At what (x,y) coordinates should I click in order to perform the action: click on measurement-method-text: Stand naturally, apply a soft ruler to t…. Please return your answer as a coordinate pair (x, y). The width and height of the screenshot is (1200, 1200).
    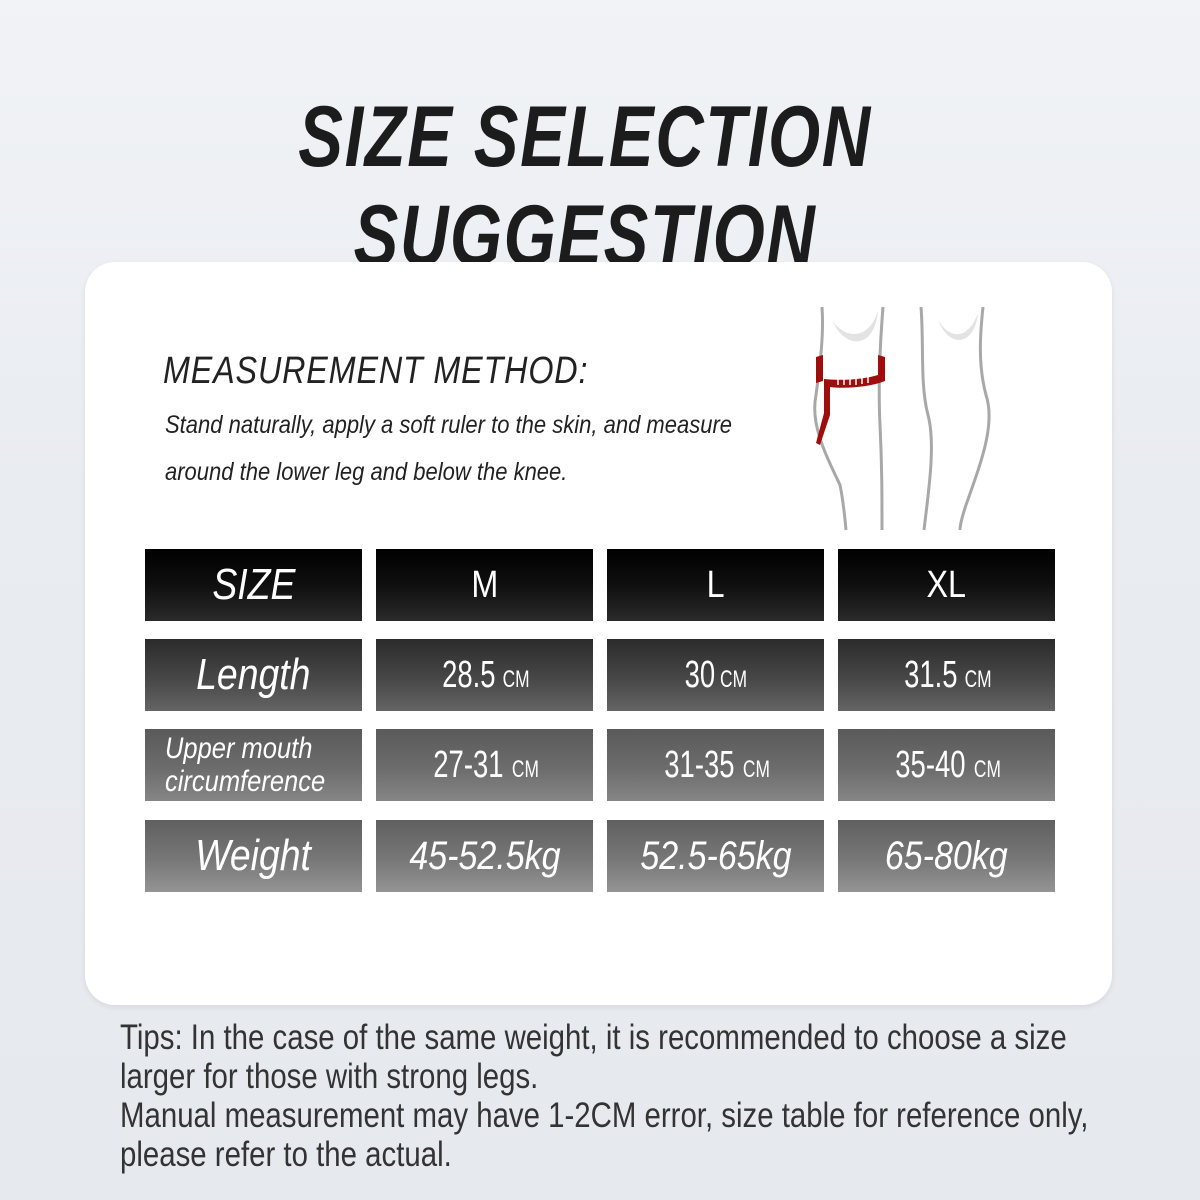
    Looking at the image, I should click on (449, 448).